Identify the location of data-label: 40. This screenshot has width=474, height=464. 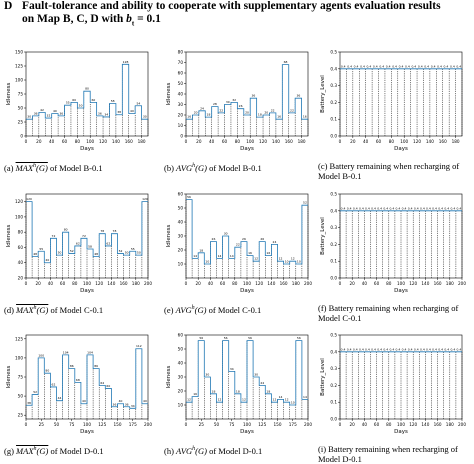
(132, 111).